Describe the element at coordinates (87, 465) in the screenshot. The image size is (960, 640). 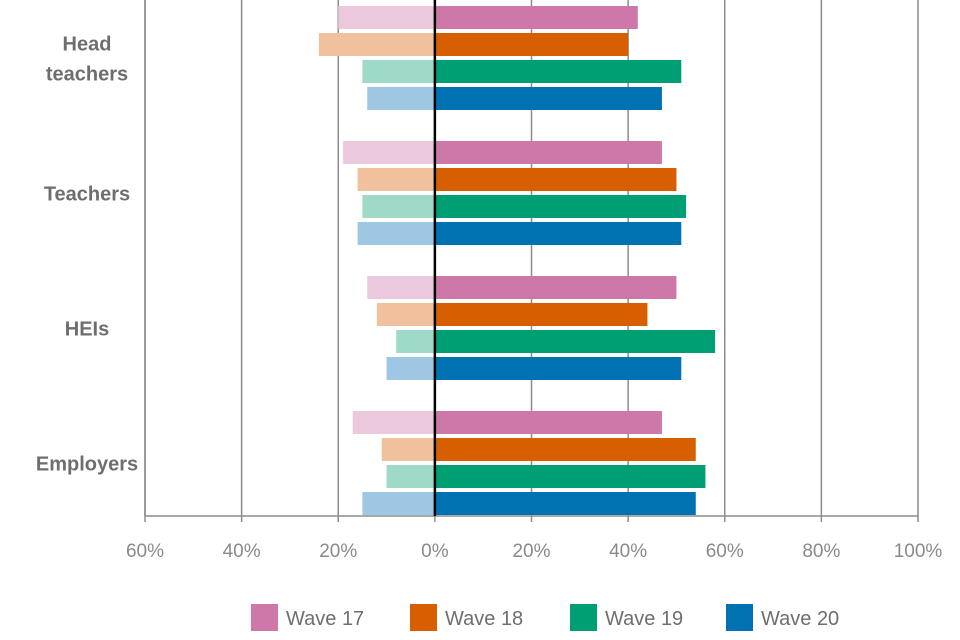
I see `category-label: Employers` at that location.